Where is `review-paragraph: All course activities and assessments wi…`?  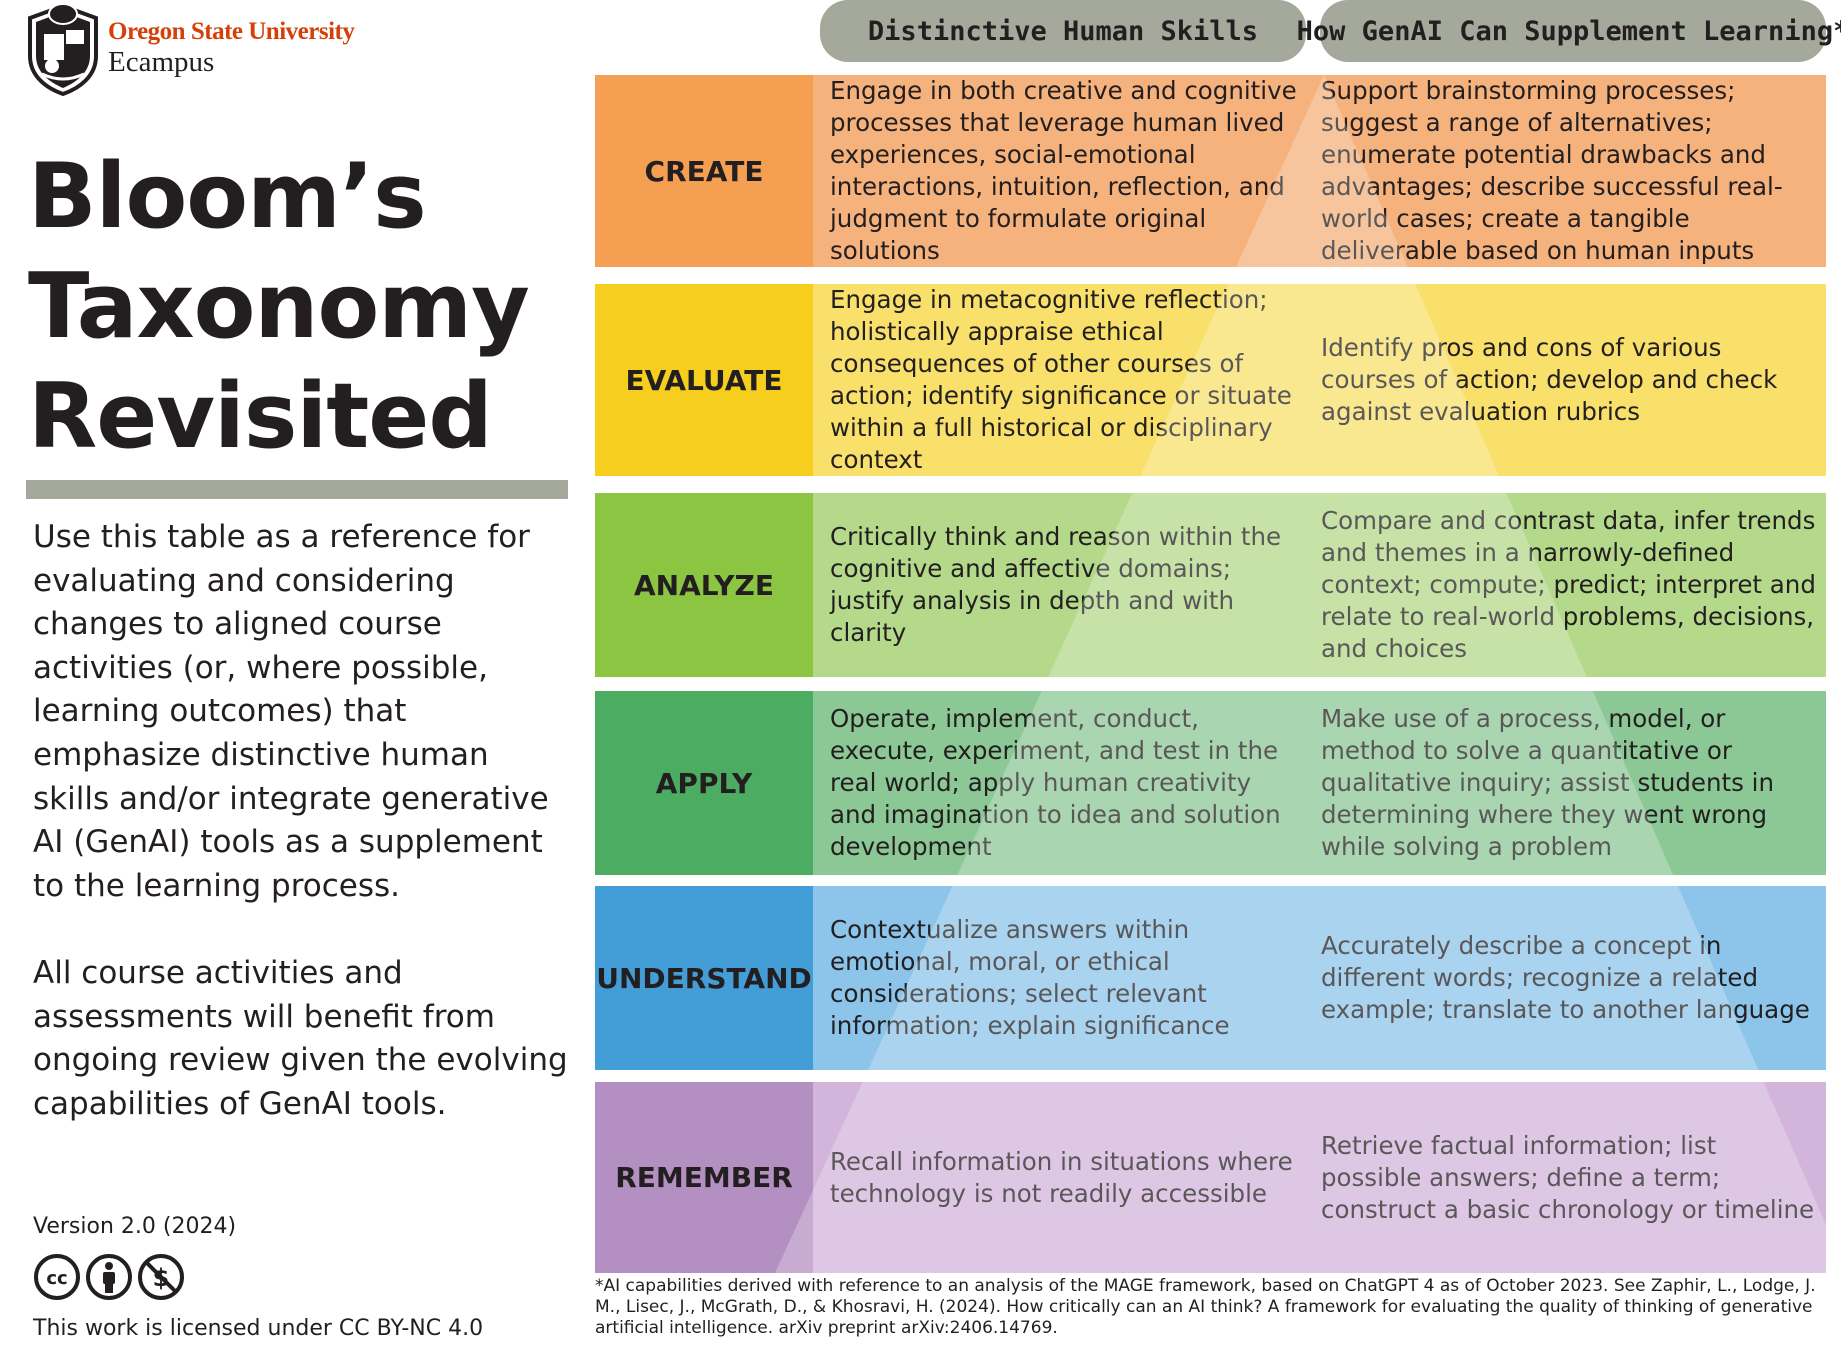
review-paragraph: All course activities and assessments wi… is located at coordinates (300, 1038).